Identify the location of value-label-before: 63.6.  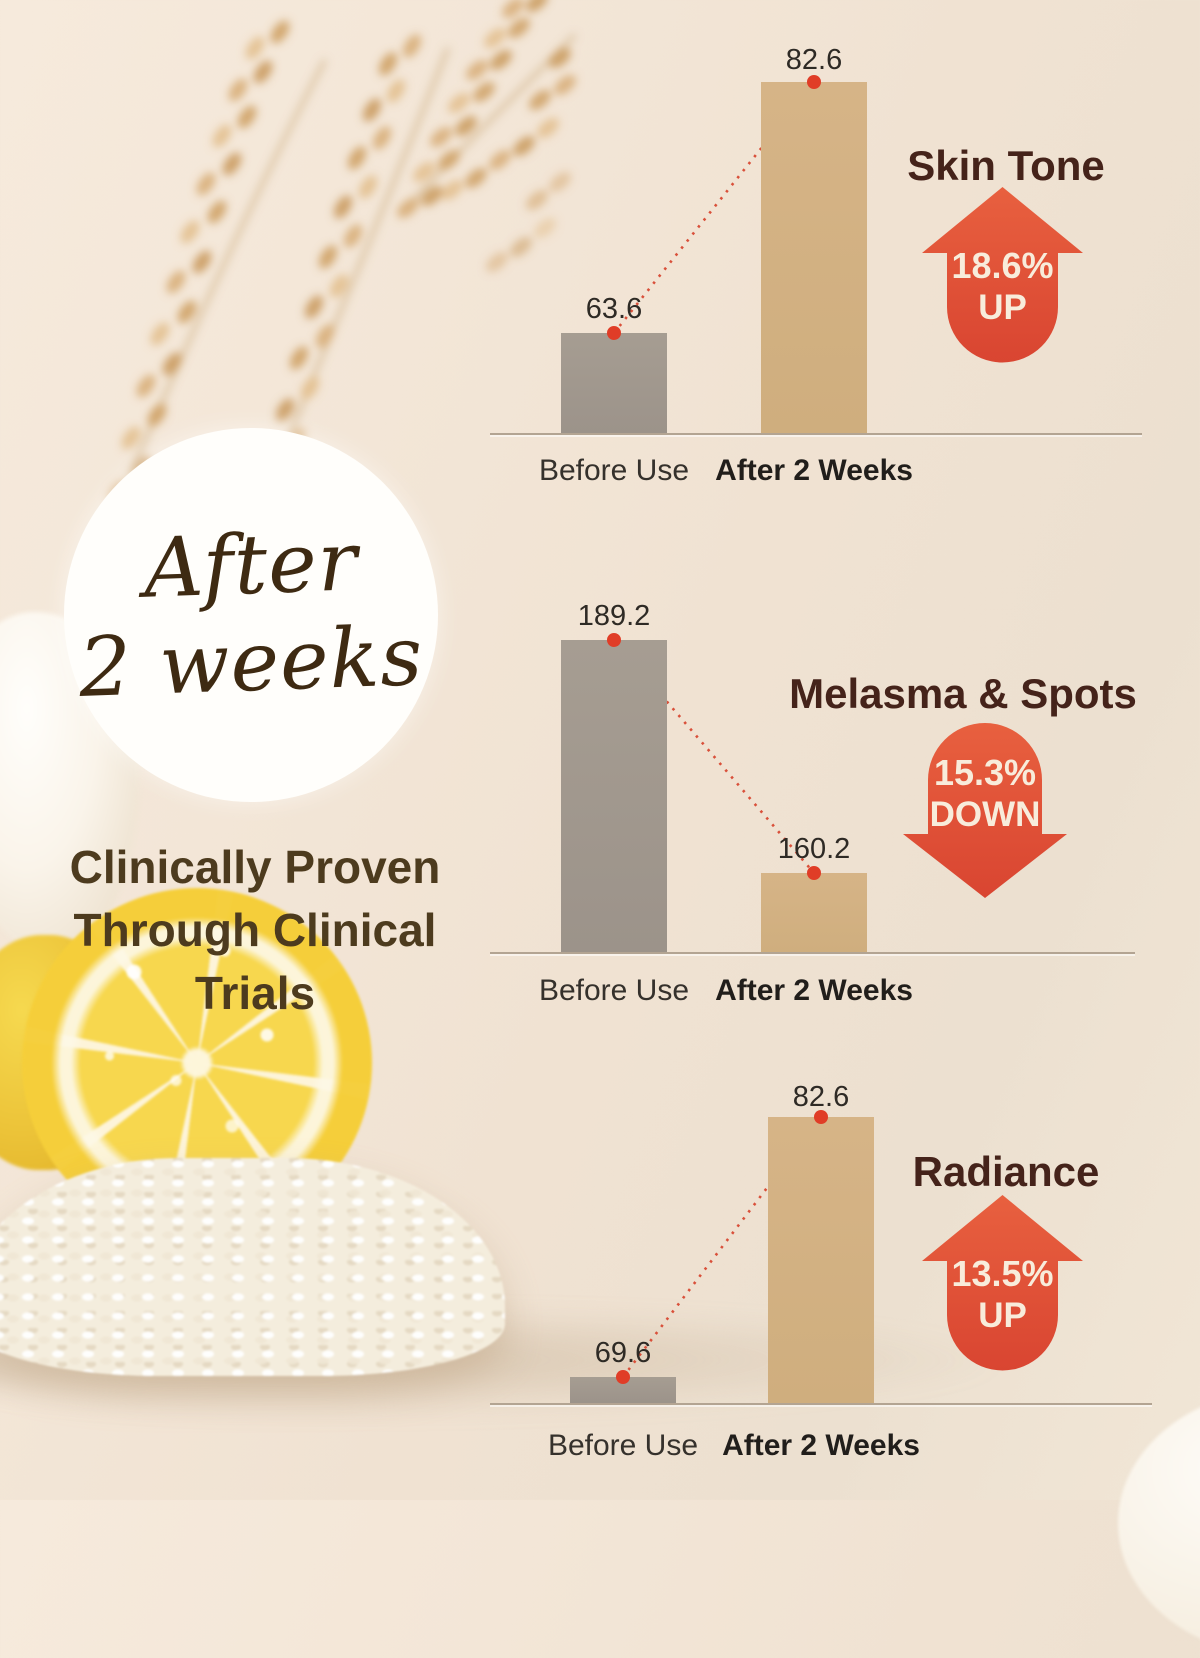
(614, 309).